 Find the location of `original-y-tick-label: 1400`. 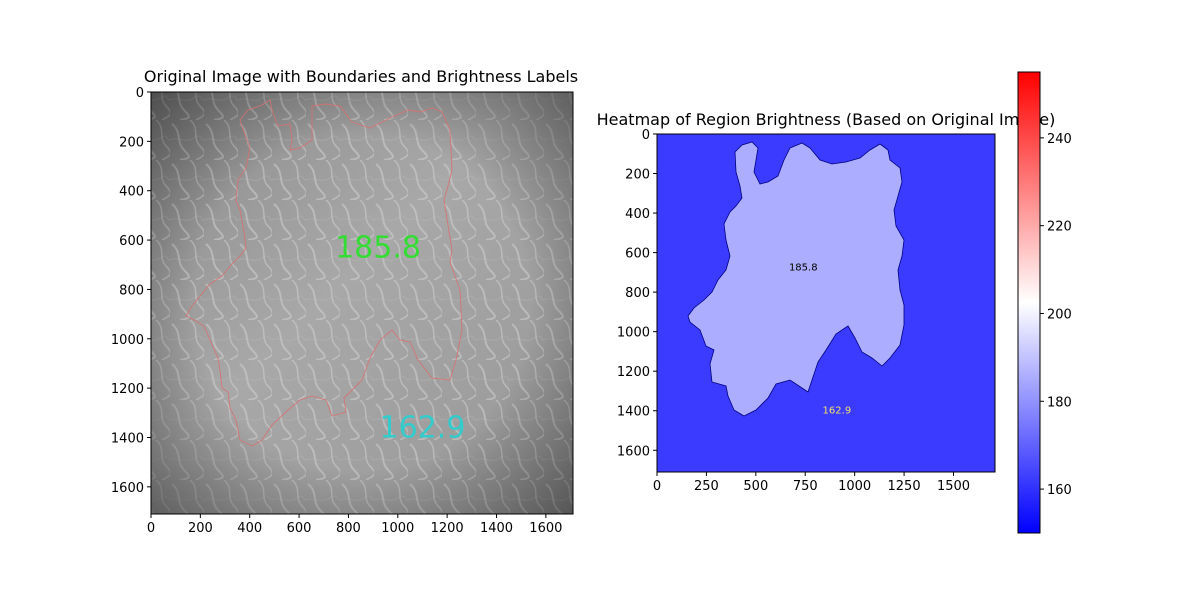

original-y-tick-label: 1400 is located at coordinates (127, 438).